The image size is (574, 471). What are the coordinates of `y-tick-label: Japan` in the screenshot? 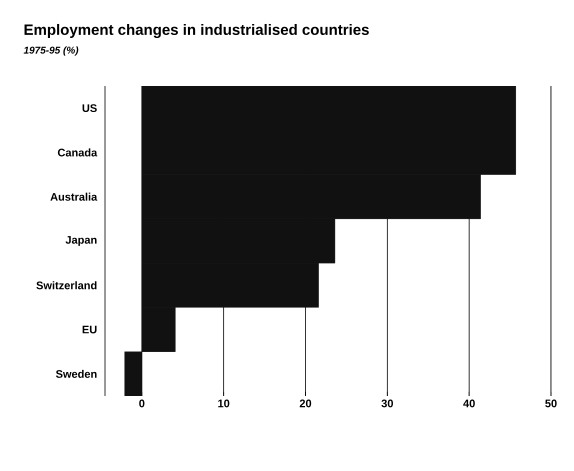 It's located at (81, 241).